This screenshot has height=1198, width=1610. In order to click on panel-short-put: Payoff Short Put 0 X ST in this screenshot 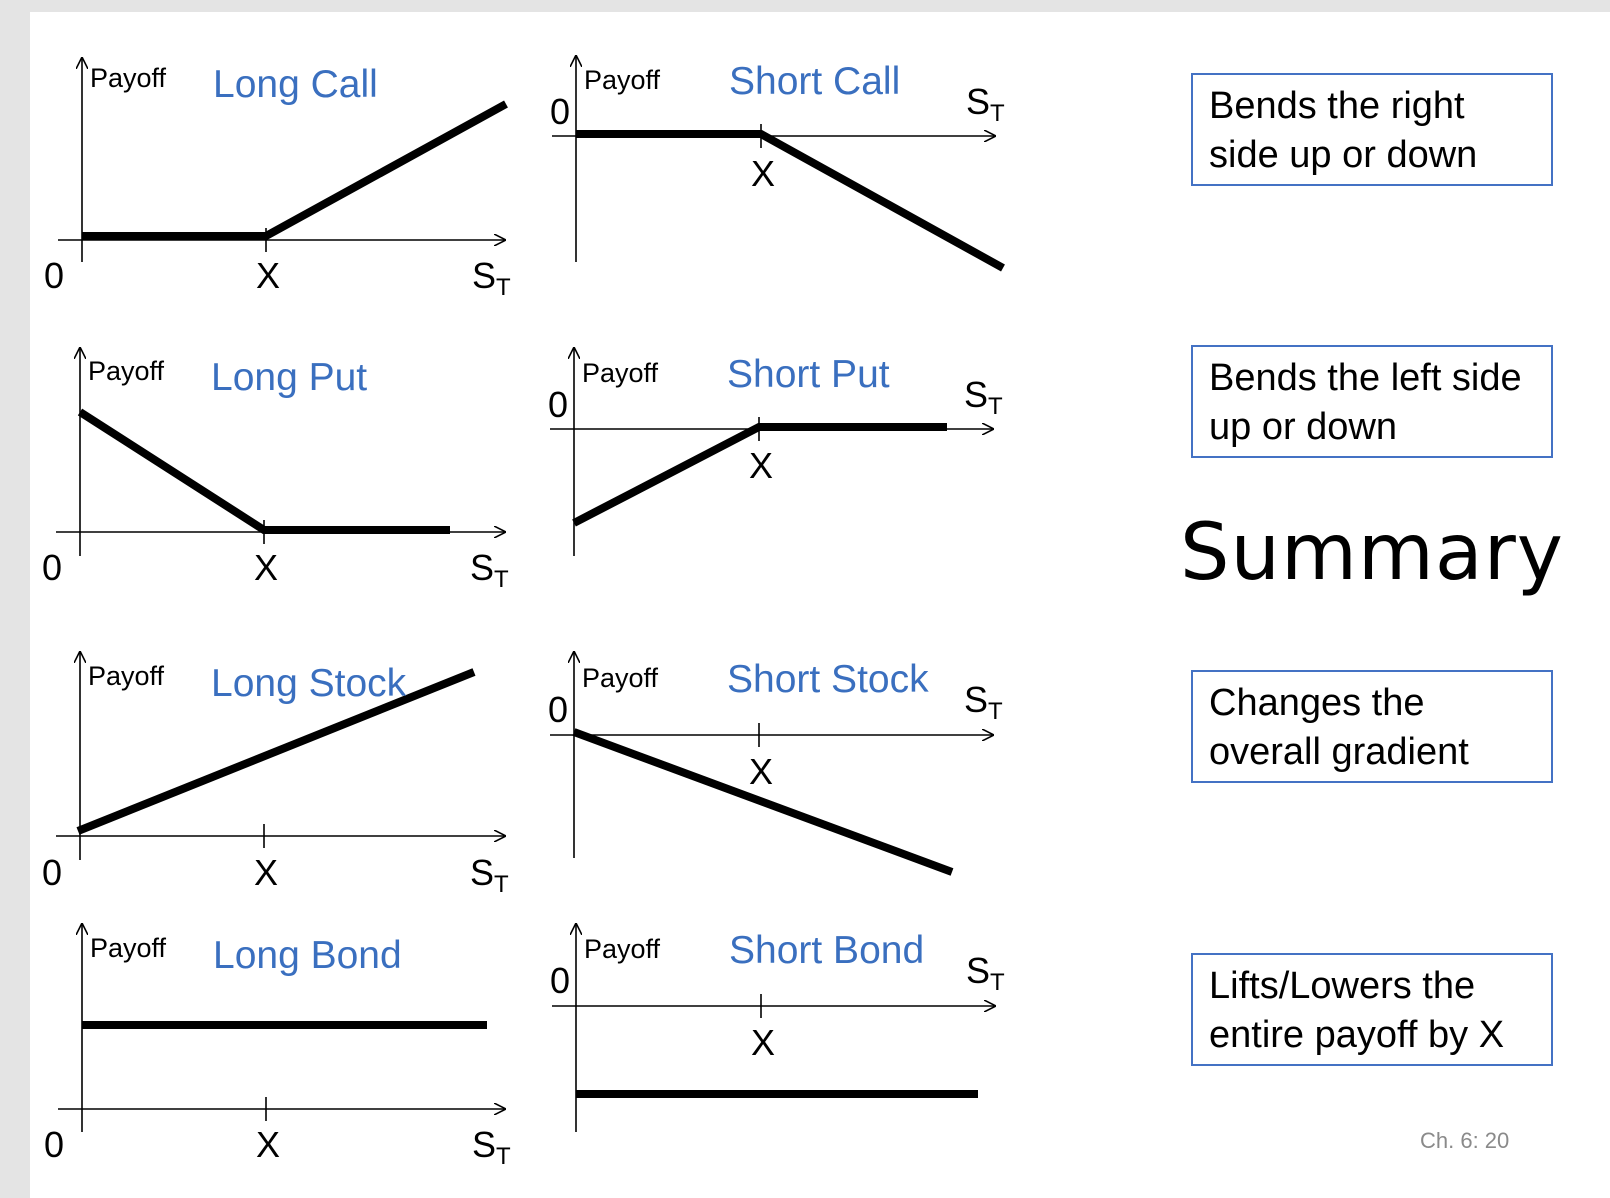, I will do `click(775, 452)`.